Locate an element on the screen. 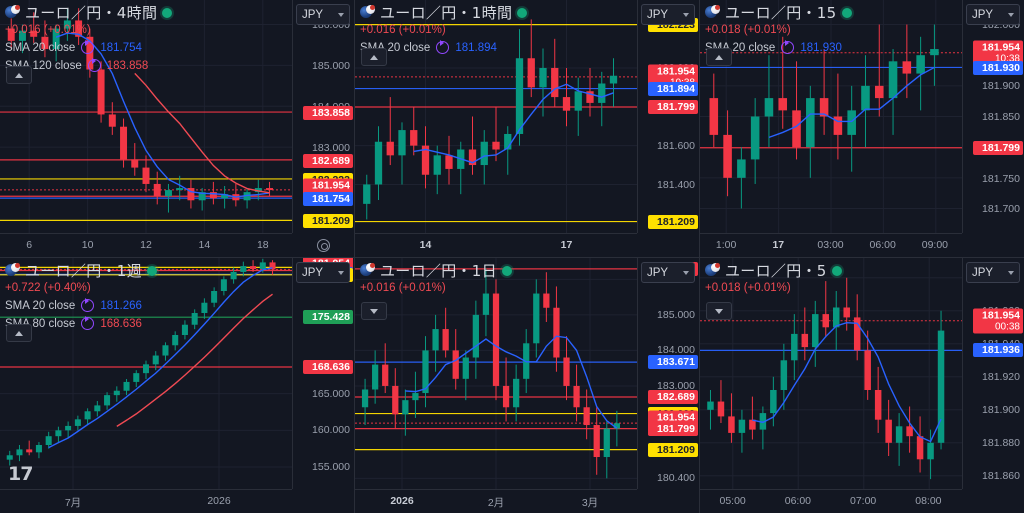 The image size is (1024, 513). price-label-value: 183.671 is located at coordinates (676, 362).